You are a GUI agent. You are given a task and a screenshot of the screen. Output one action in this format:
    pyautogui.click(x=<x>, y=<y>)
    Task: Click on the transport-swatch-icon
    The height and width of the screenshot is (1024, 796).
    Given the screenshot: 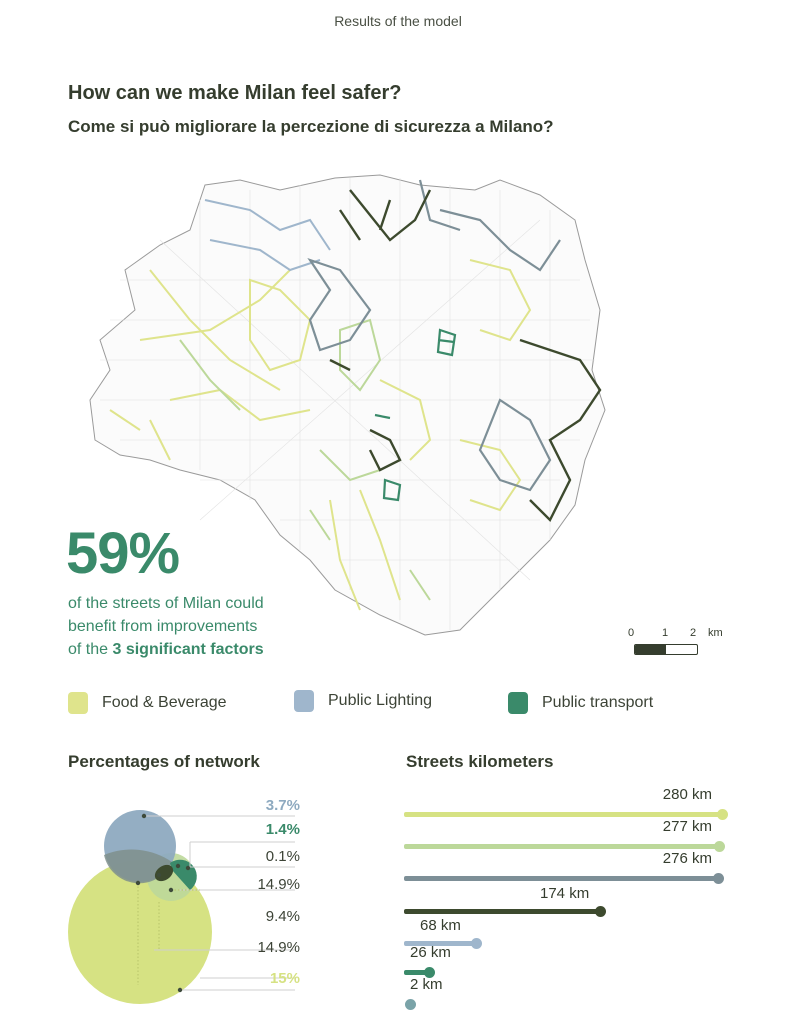 What is the action you would take?
    pyautogui.click(x=518, y=703)
    